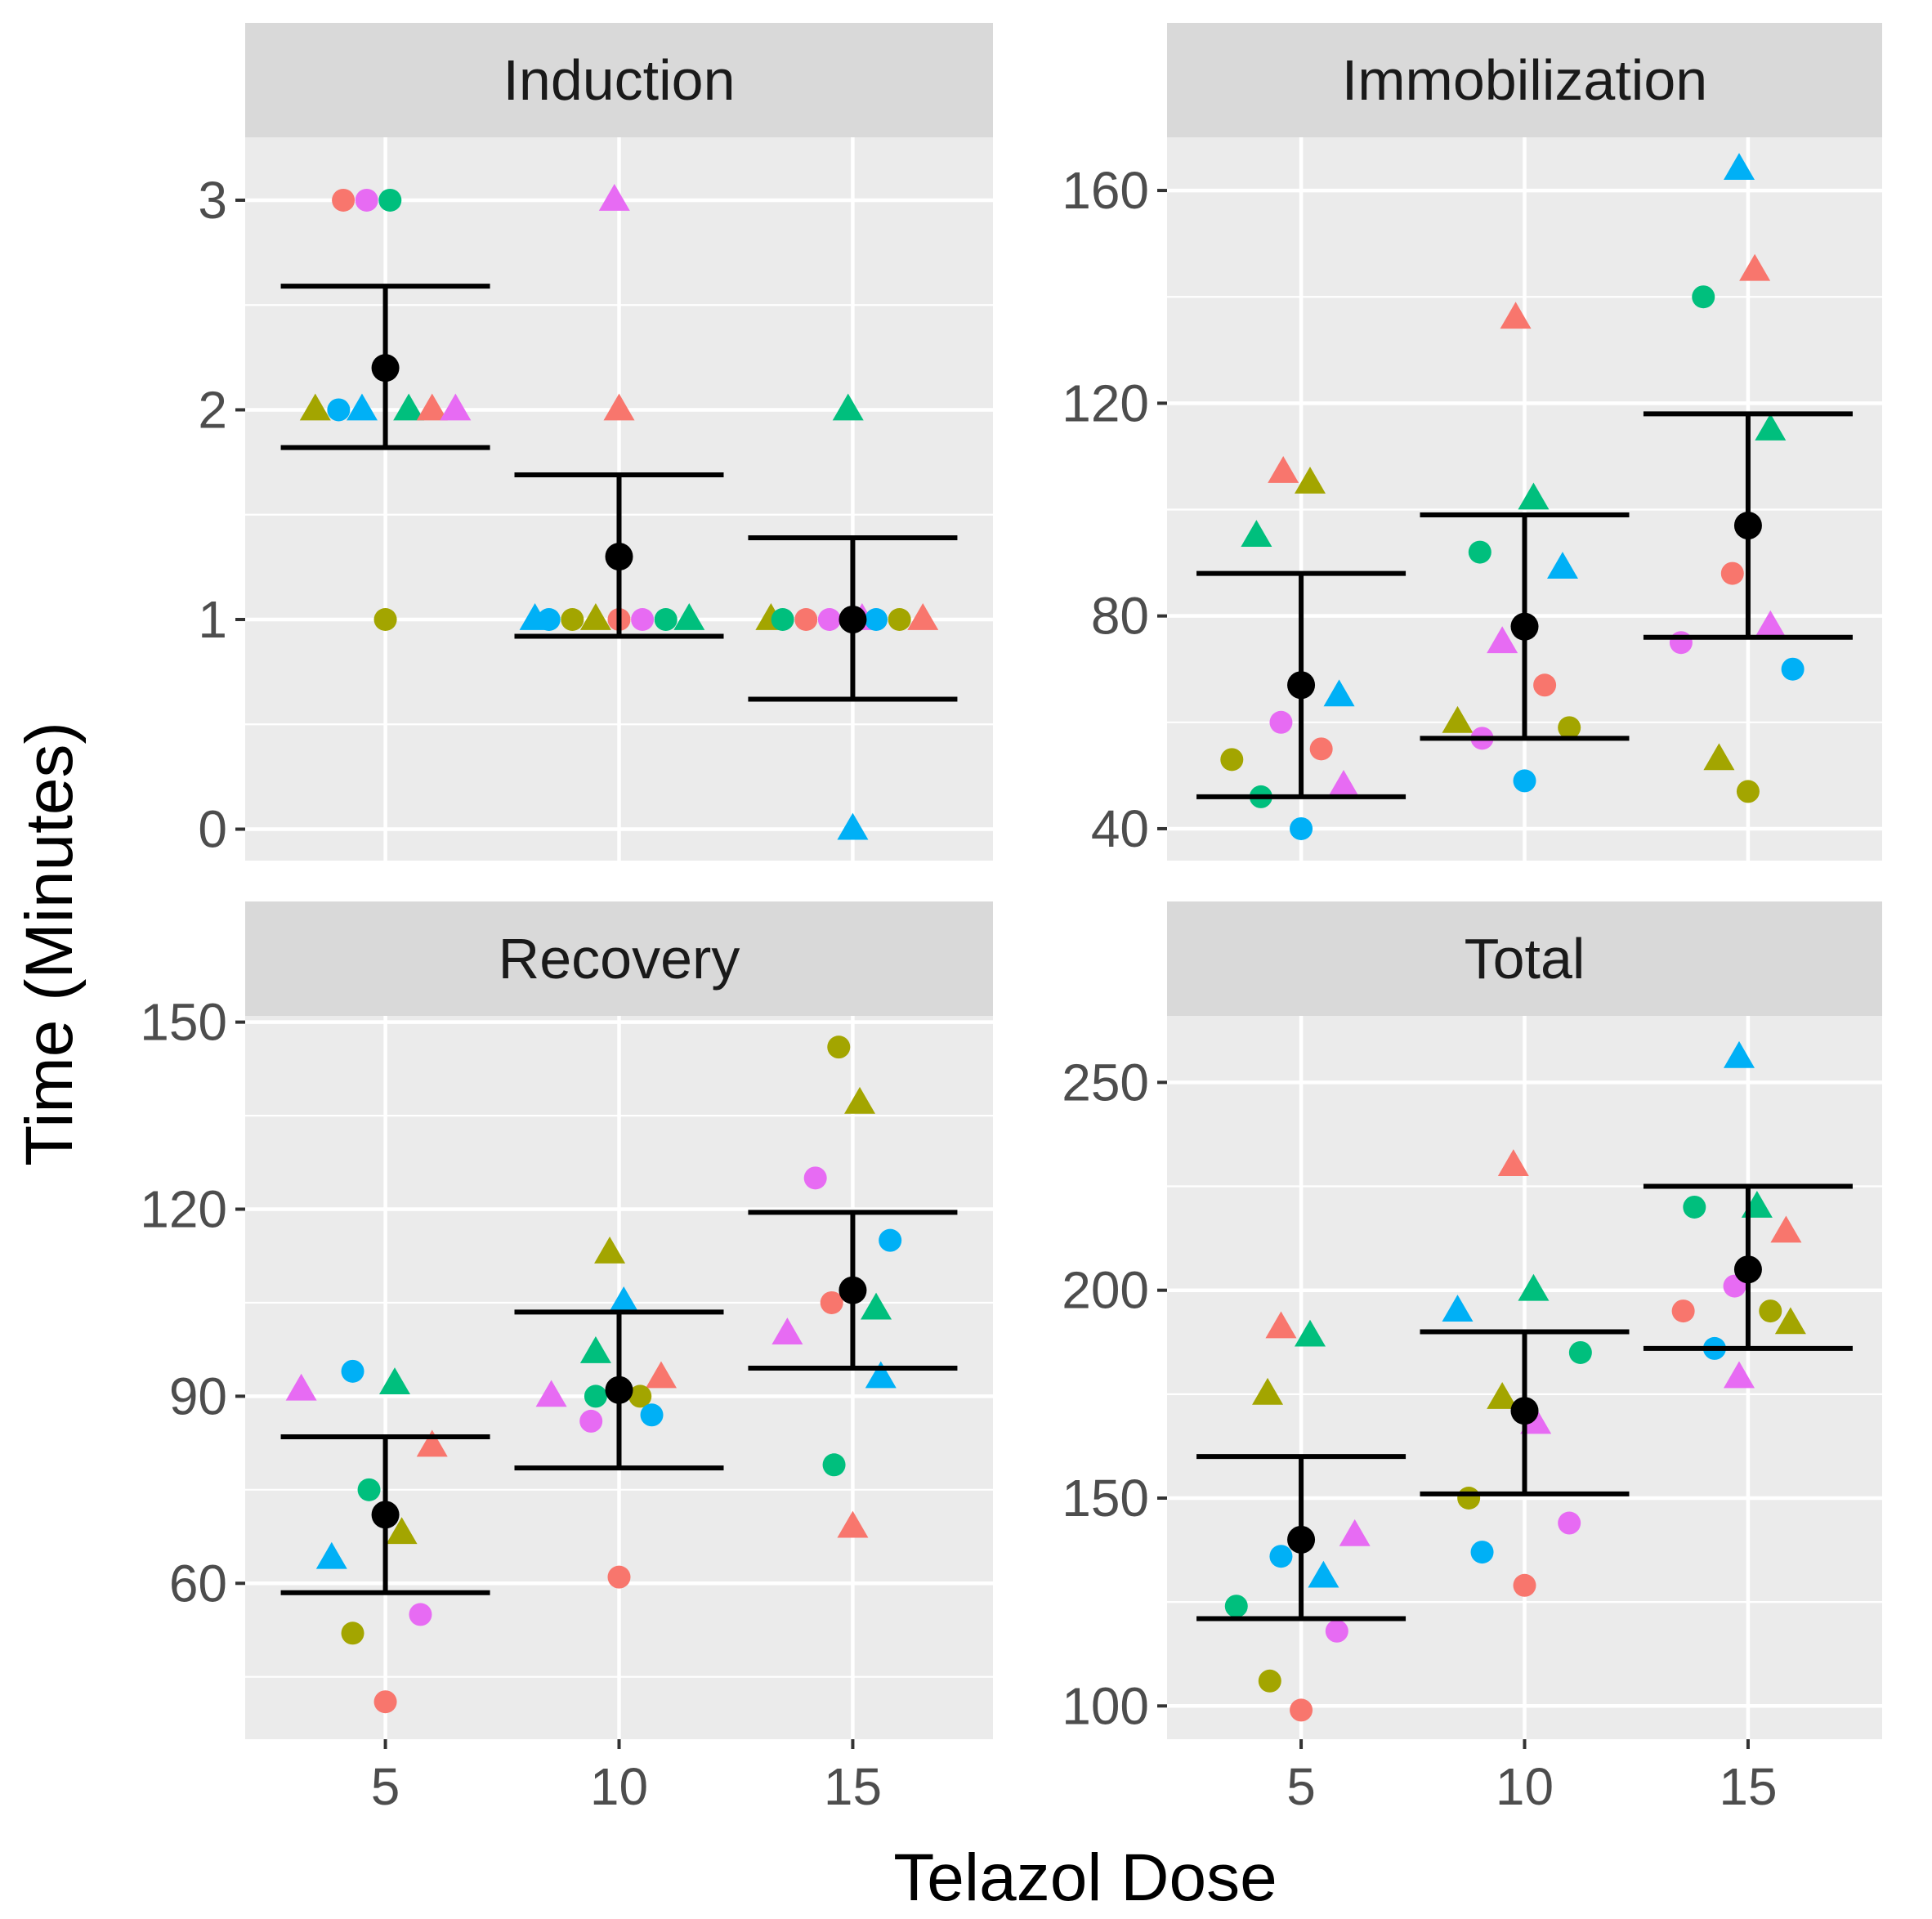 The image size is (1932, 1919). I want to click on y-tick-label: 60, so click(198, 1583).